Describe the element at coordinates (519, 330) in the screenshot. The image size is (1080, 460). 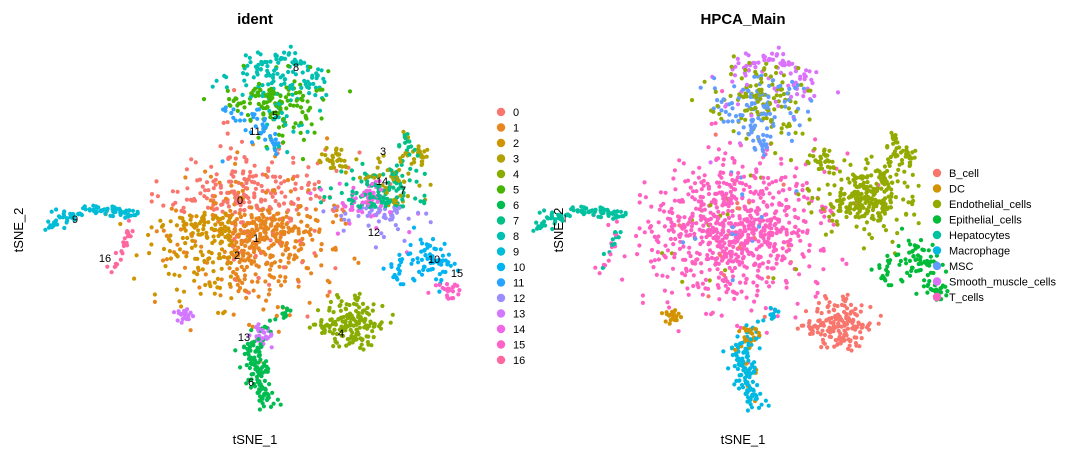
I see `ident-legend-label-14: 14` at that location.